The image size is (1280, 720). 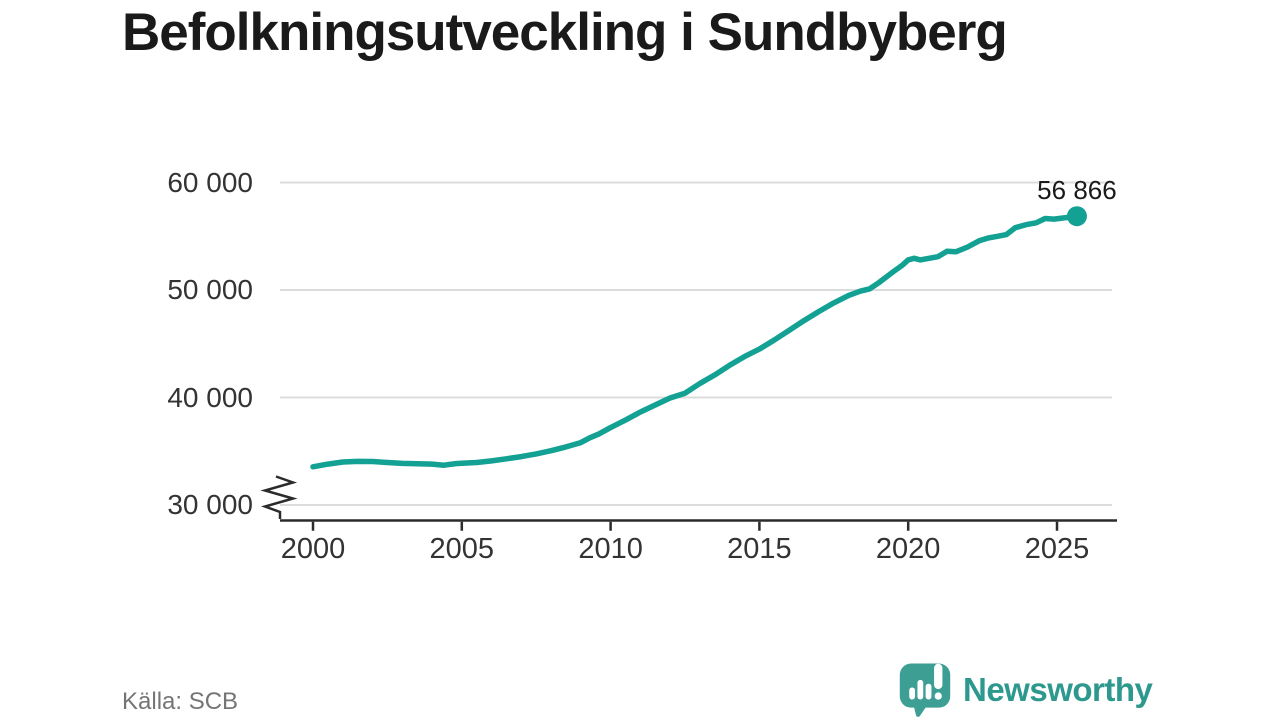 What do you see at coordinates (313, 549) in the screenshot?
I see `x-axis-label: 2000` at bounding box center [313, 549].